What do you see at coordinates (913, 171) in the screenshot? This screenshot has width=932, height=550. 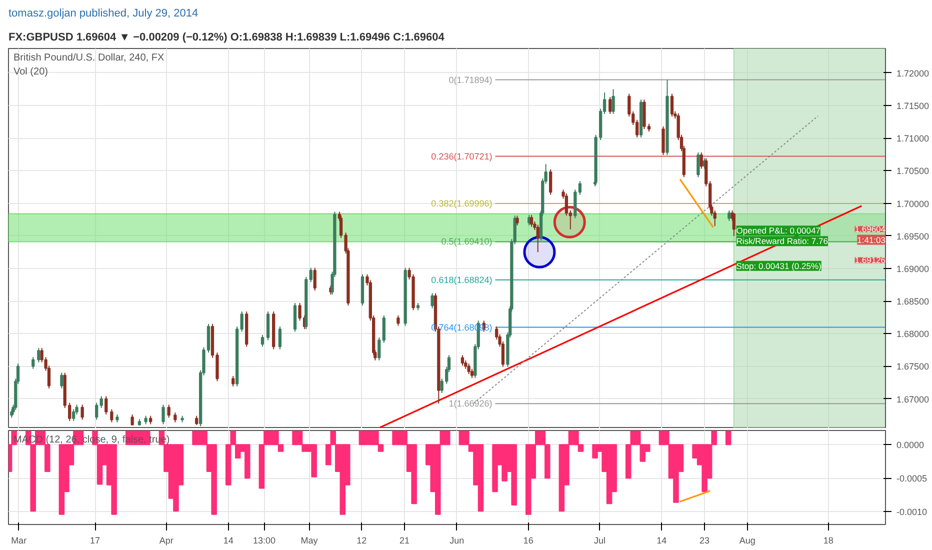 I see `y-tick-label: 1.70500` at bounding box center [913, 171].